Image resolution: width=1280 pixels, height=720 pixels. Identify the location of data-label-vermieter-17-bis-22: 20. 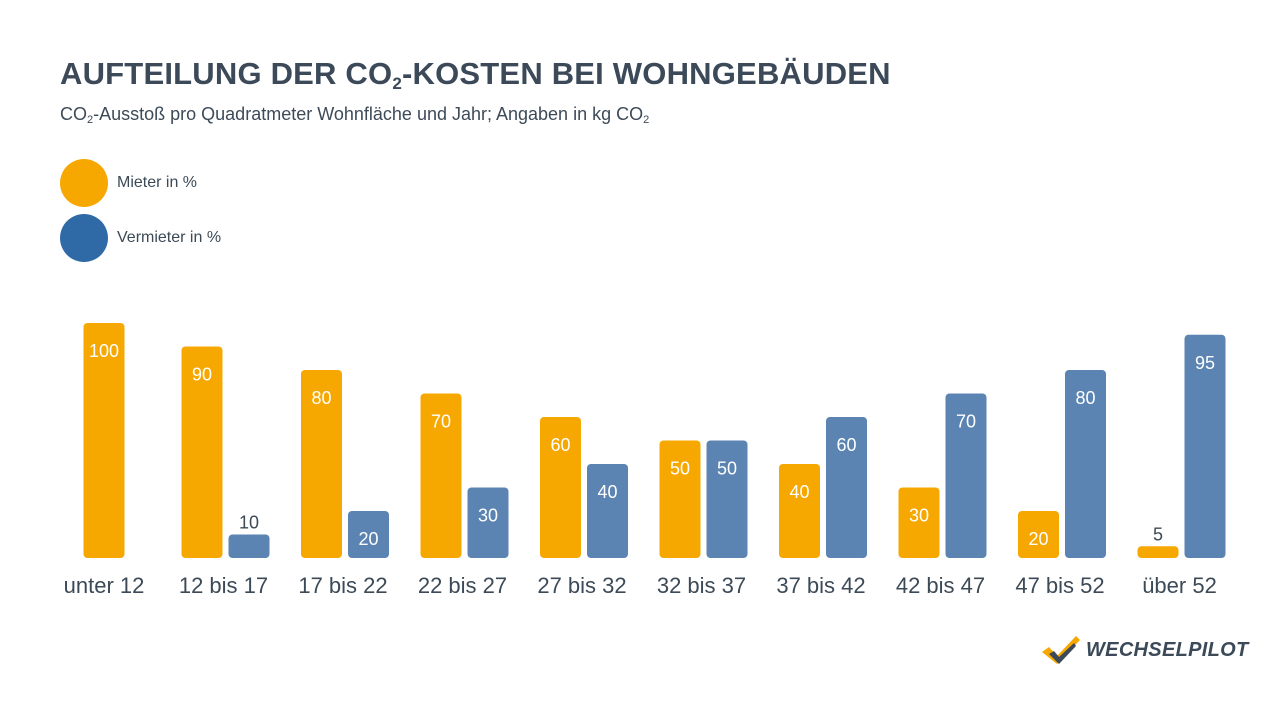
(368, 539).